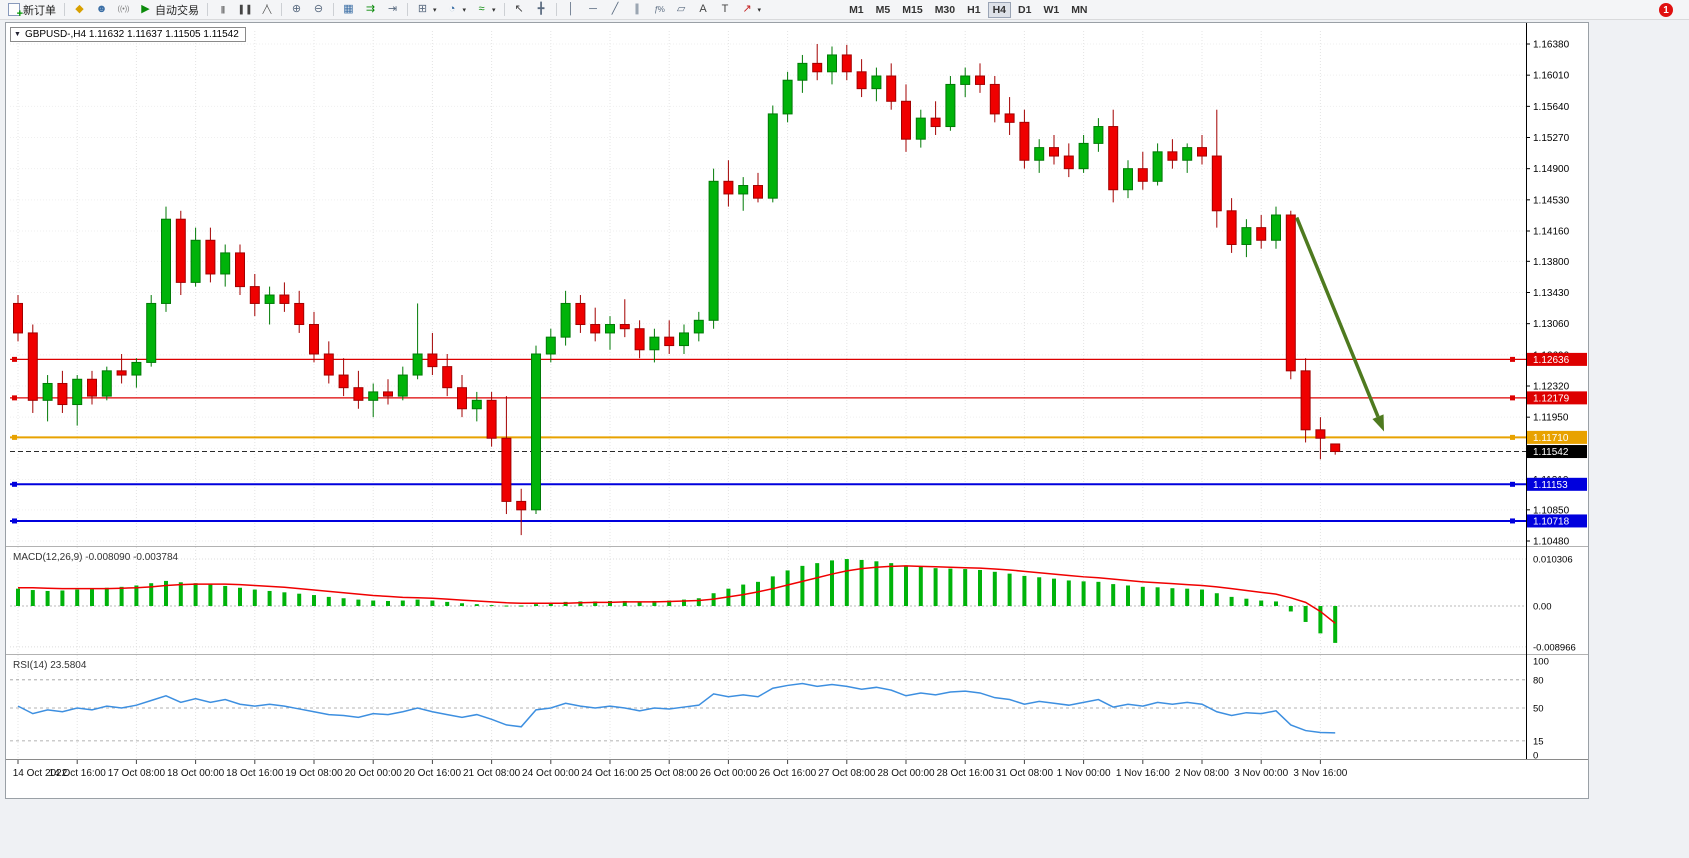 The width and height of the screenshot is (1689, 858). Describe the element at coordinates (912, 10) in the screenshot. I see `timeframe-m15: M15` at that location.